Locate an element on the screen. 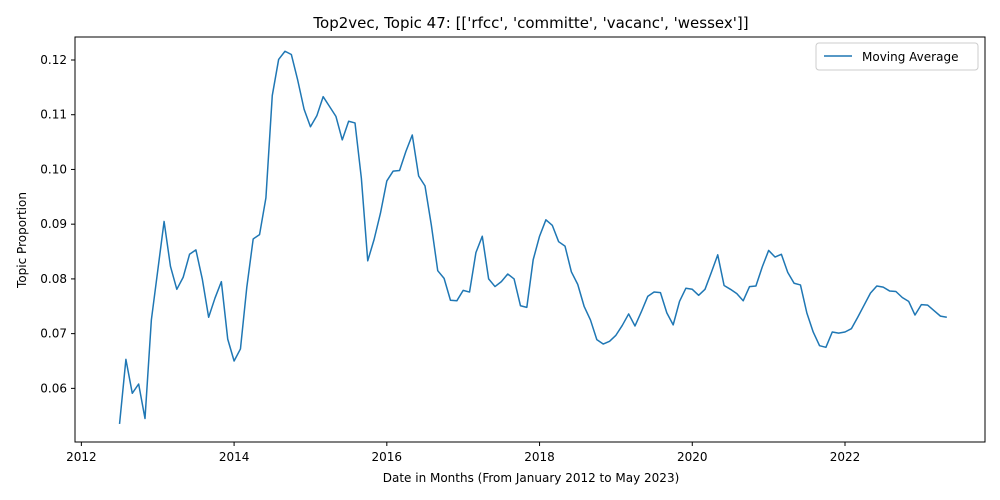  y-tick-label: 0.08 is located at coordinates (53, 279).